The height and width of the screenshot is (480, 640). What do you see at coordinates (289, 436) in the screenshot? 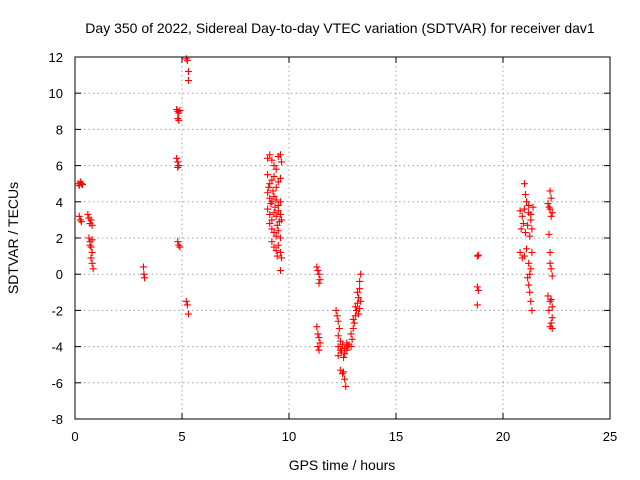
I see `x-tick-label: 10` at bounding box center [289, 436].